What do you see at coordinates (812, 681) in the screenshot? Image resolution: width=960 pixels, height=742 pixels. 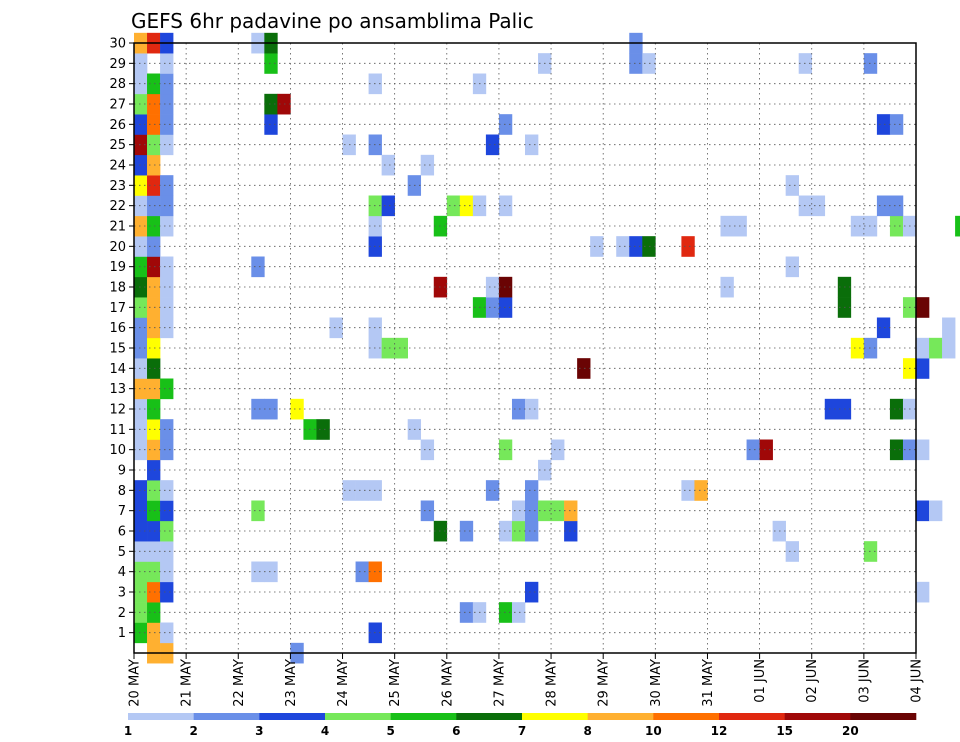 I see `x-tick-label: 02 JUN` at bounding box center [812, 681].